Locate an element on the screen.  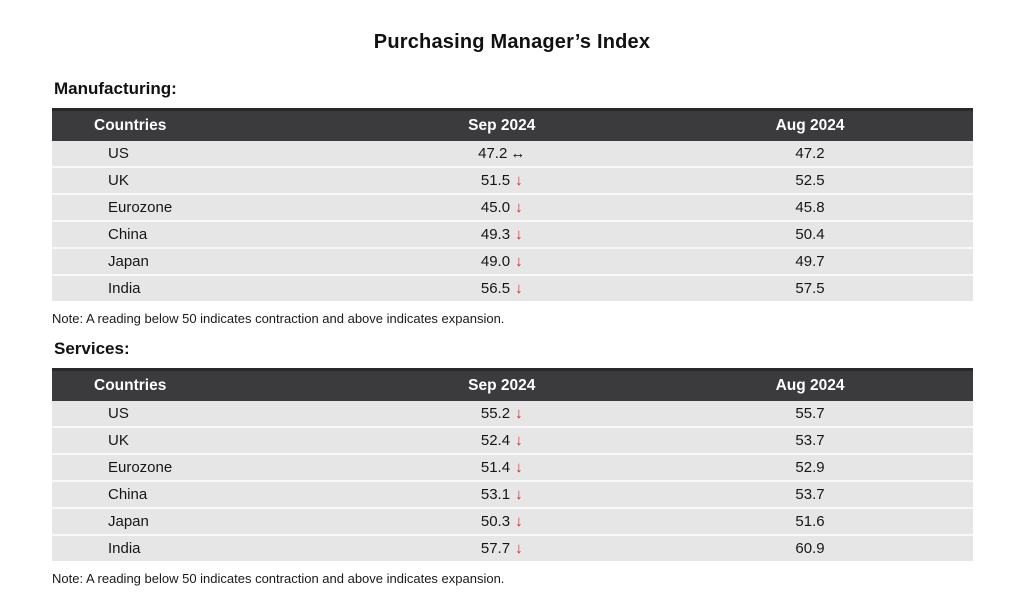
aug-value-cell: 57.5 is located at coordinates (810, 288).